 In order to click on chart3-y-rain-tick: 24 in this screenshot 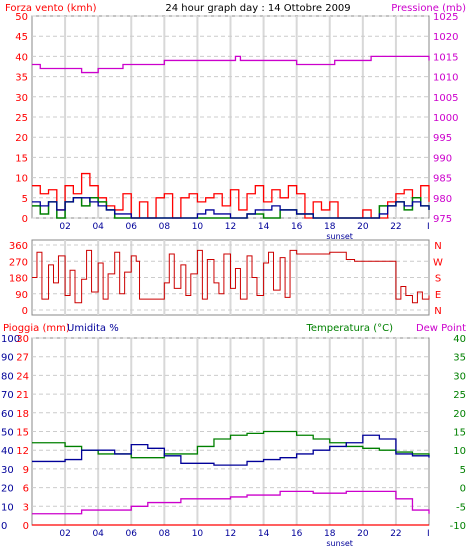, I will do `click(22, 376)`.